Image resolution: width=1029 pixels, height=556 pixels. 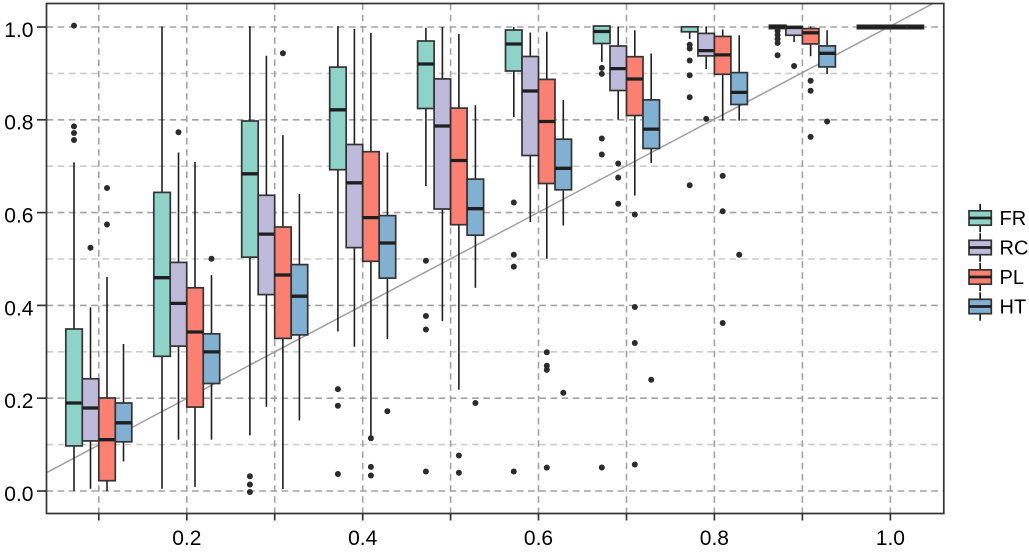 I want to click on svg-text: PL, so click(x=1012, y=278).